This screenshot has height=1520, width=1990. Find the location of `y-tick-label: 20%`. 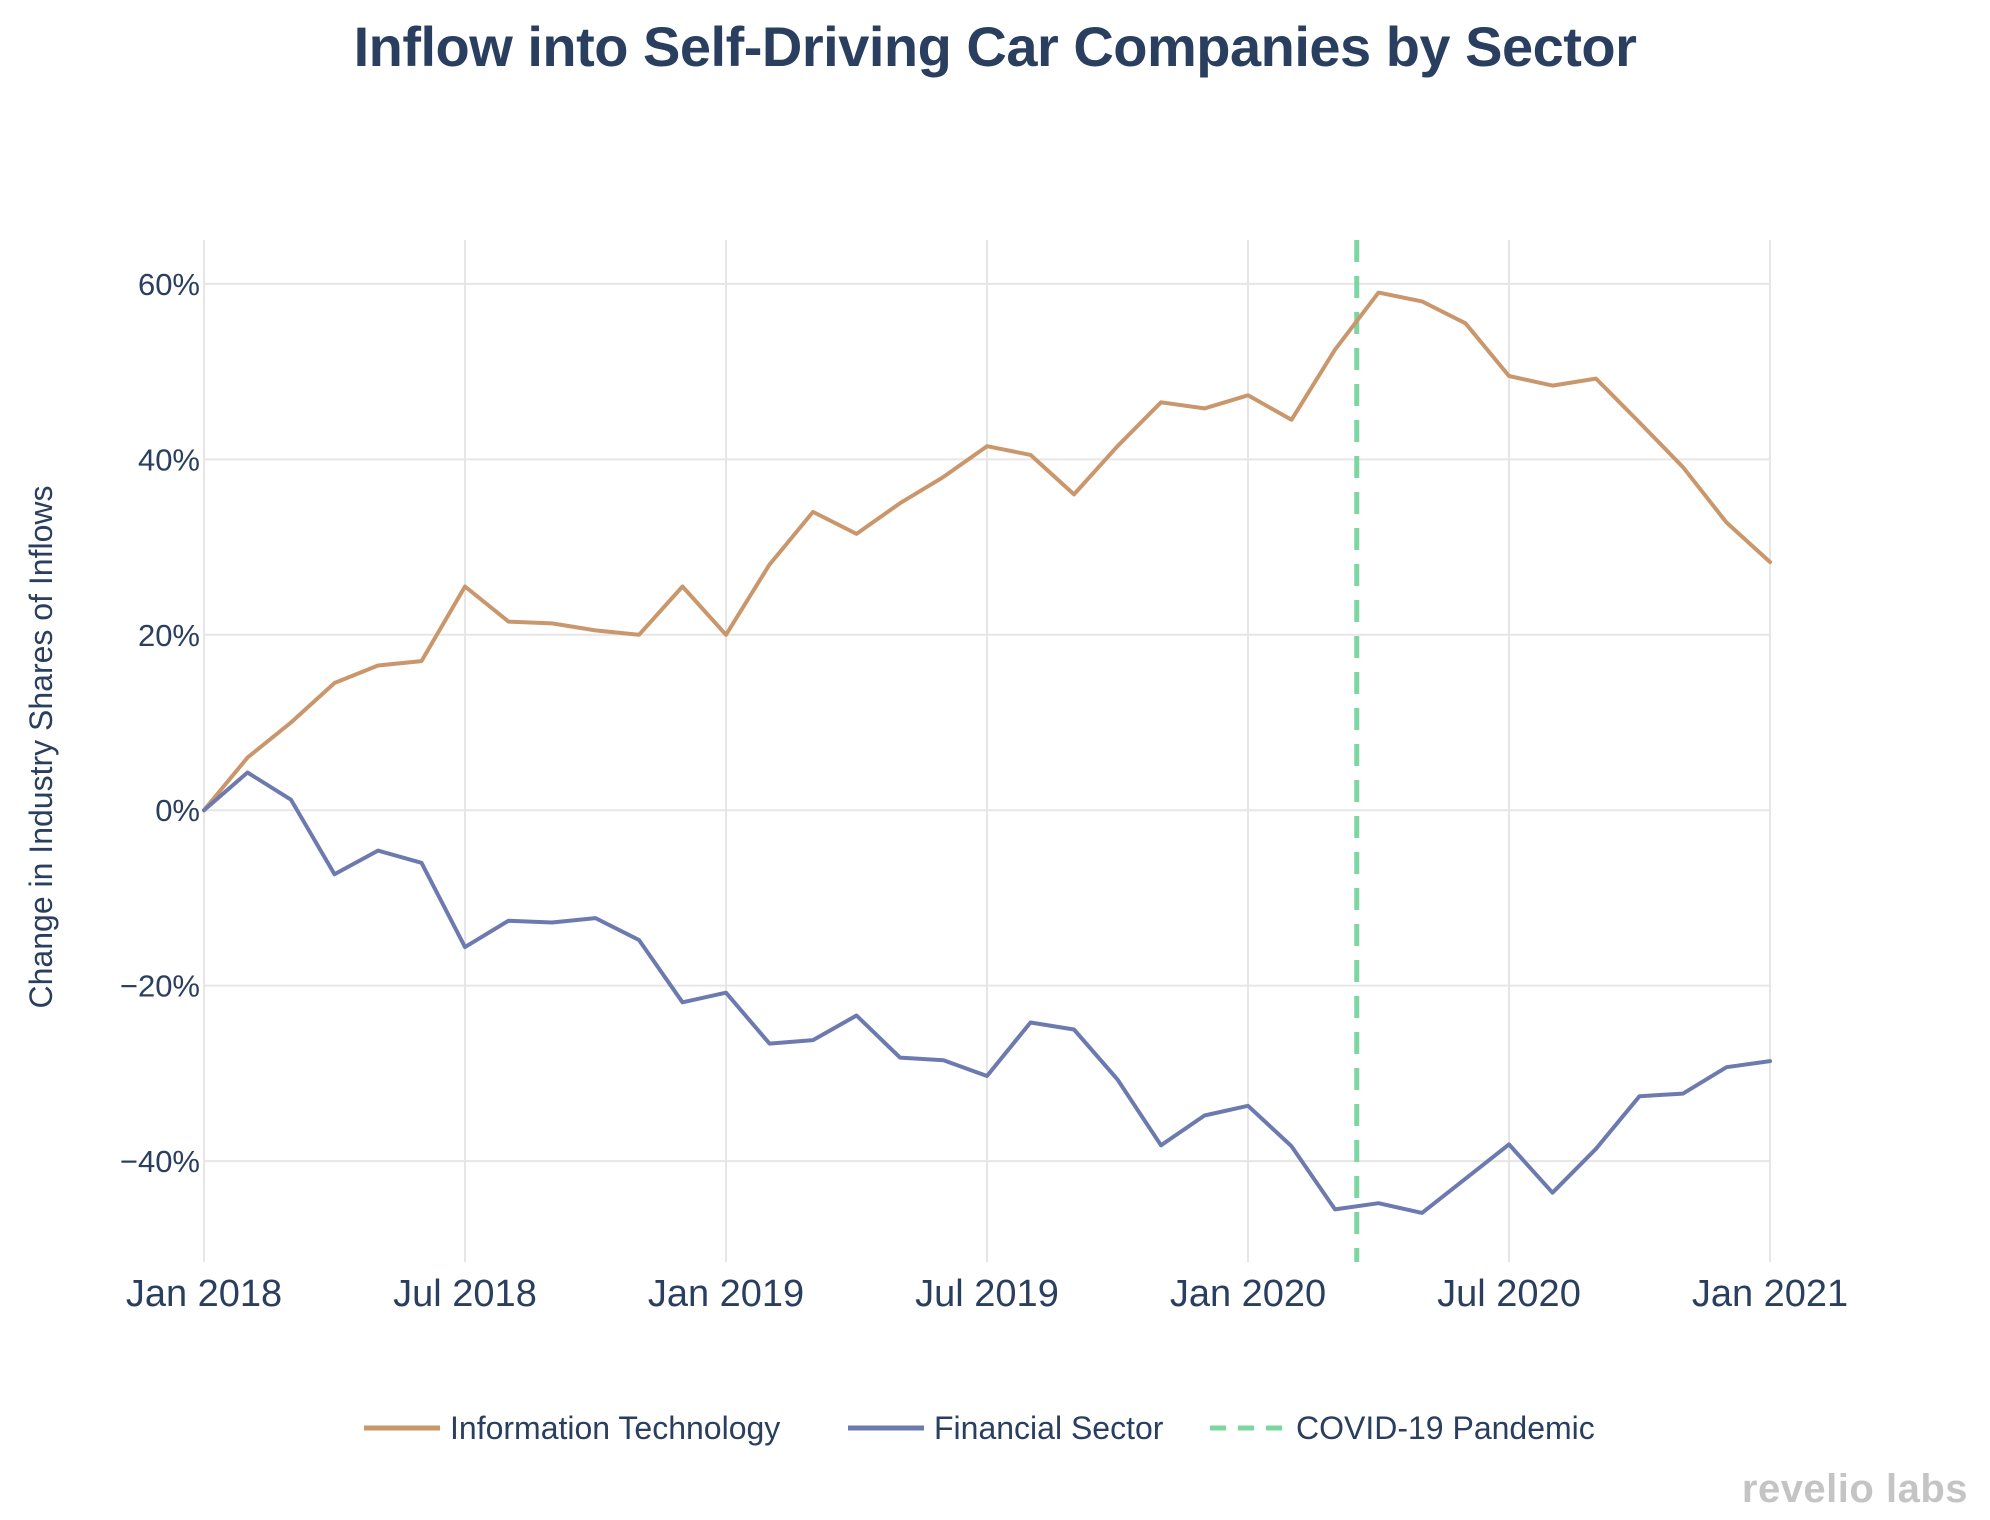

y-tick-label: 20% is located at coordinates (169, 635).